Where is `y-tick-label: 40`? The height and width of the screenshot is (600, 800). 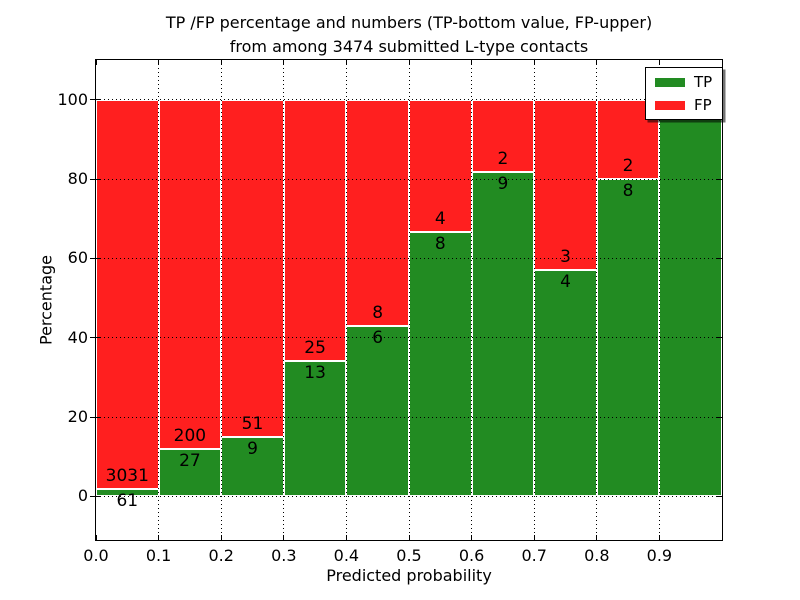
y-tick-label: 40 is located at coordinates (77, 337).